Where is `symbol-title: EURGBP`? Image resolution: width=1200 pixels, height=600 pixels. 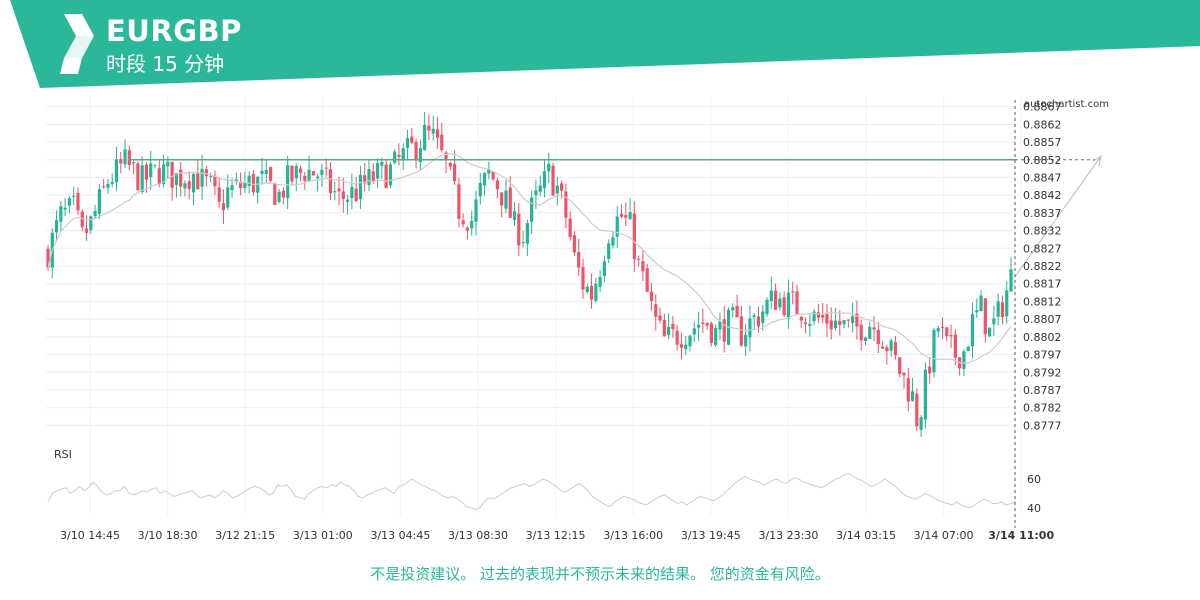
symbol-title: EURGBP is located at coordinates (174, 31).